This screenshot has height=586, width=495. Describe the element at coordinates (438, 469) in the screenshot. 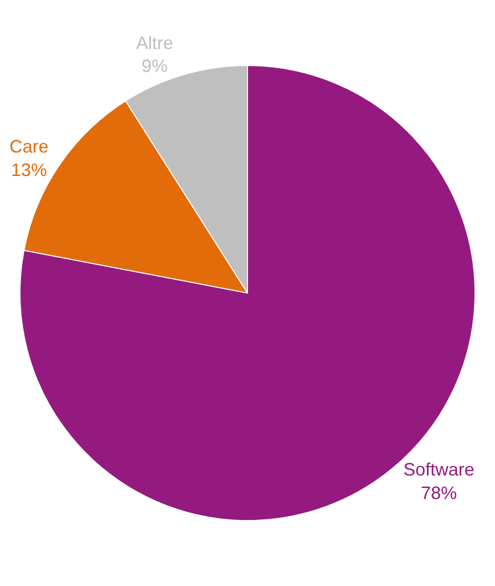

I see `slice-label: Software` at that location.